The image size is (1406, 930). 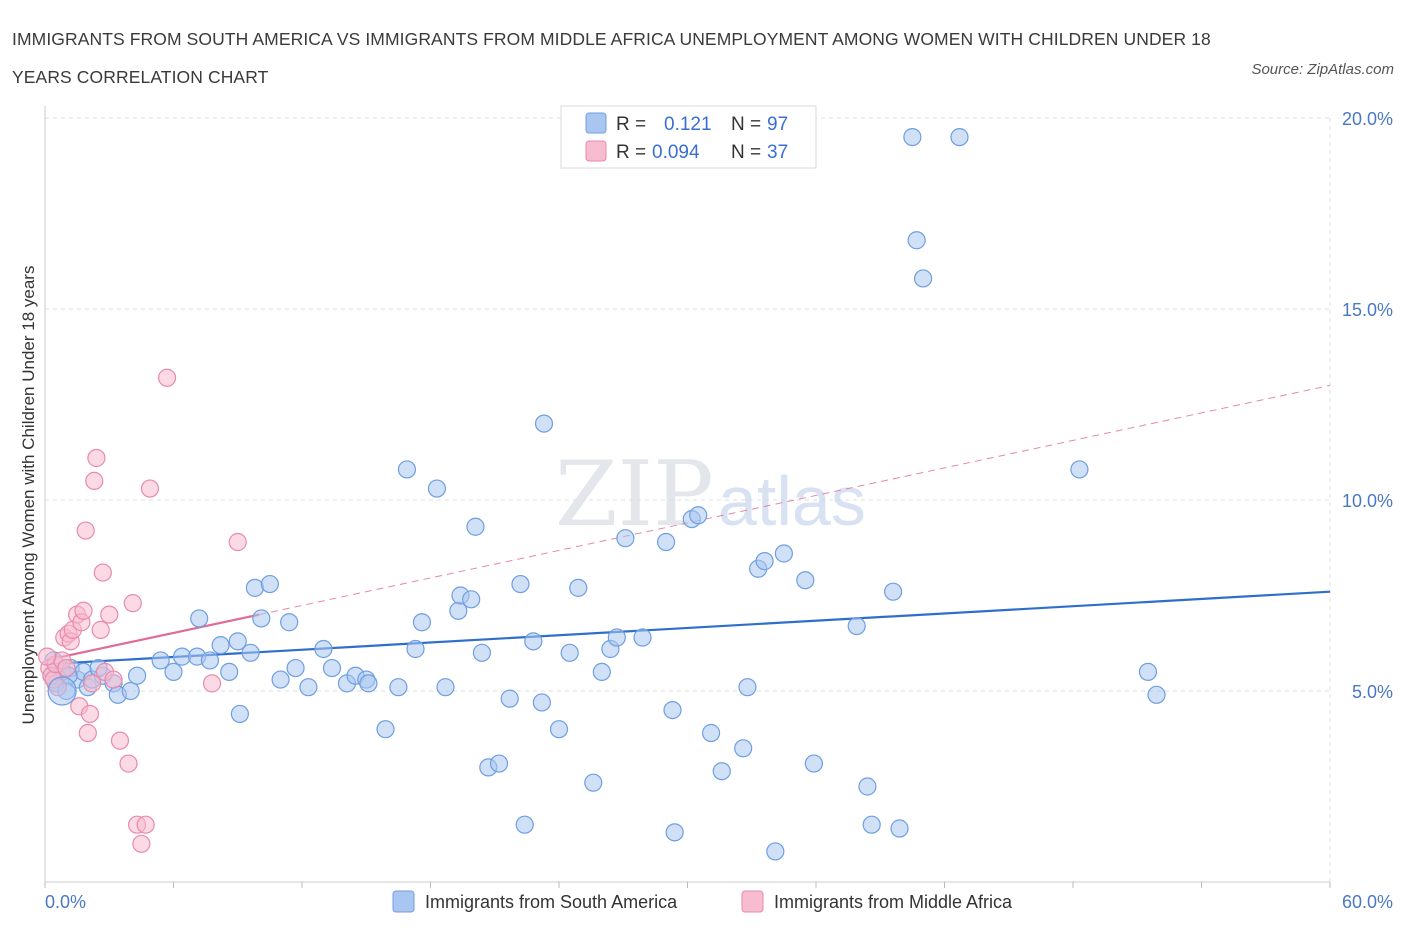 I want to click on legend-n-value-blue: 97, so click(x=777, y=124).